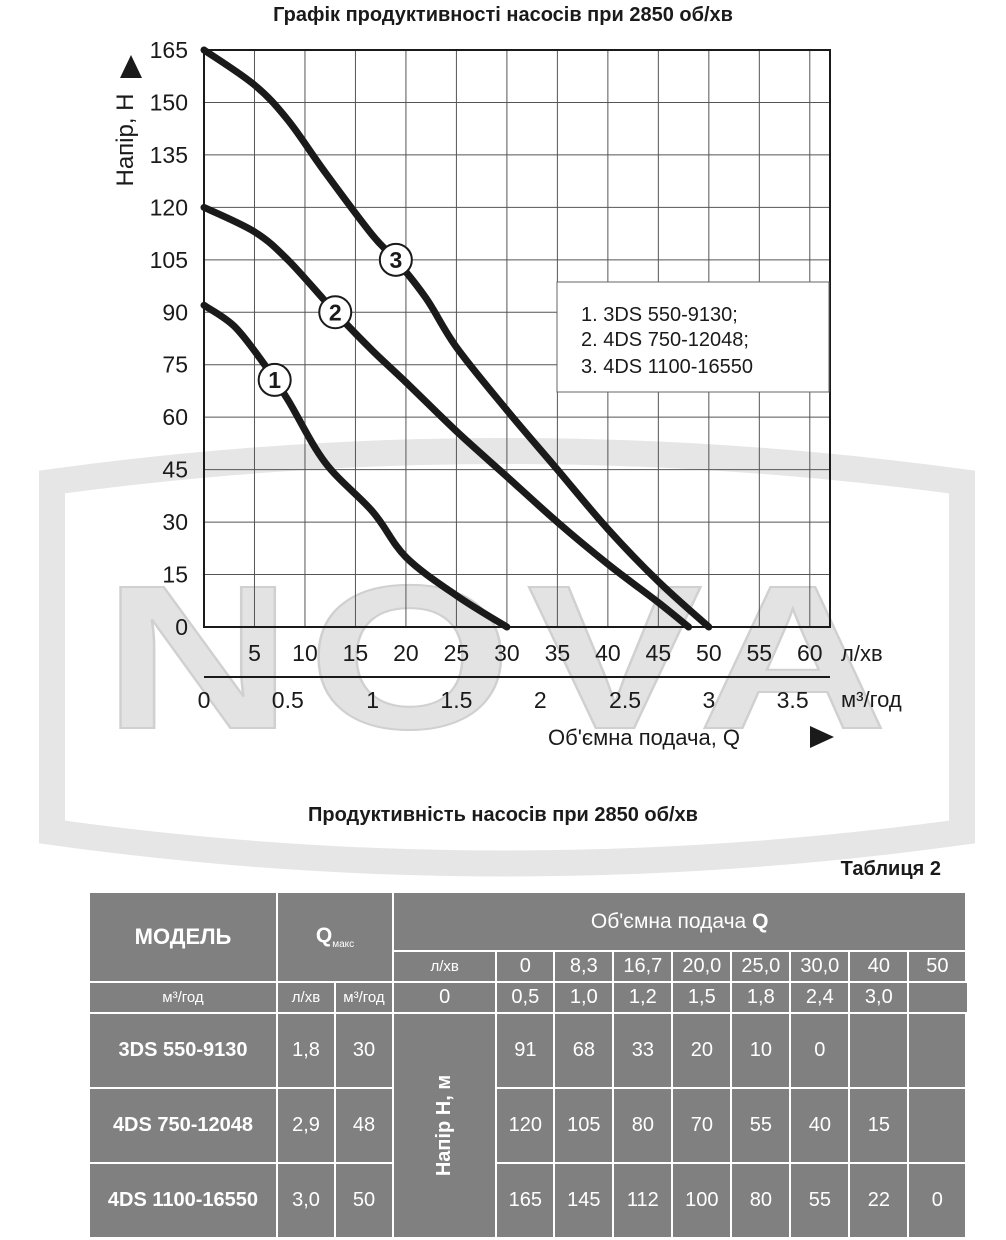 This screenshot has height=1240, width=1006. What do you see at coordinates (862, 653) in the screenshot?
I see `x-unit-primary: л/хв` at bounding box center [862, 653].